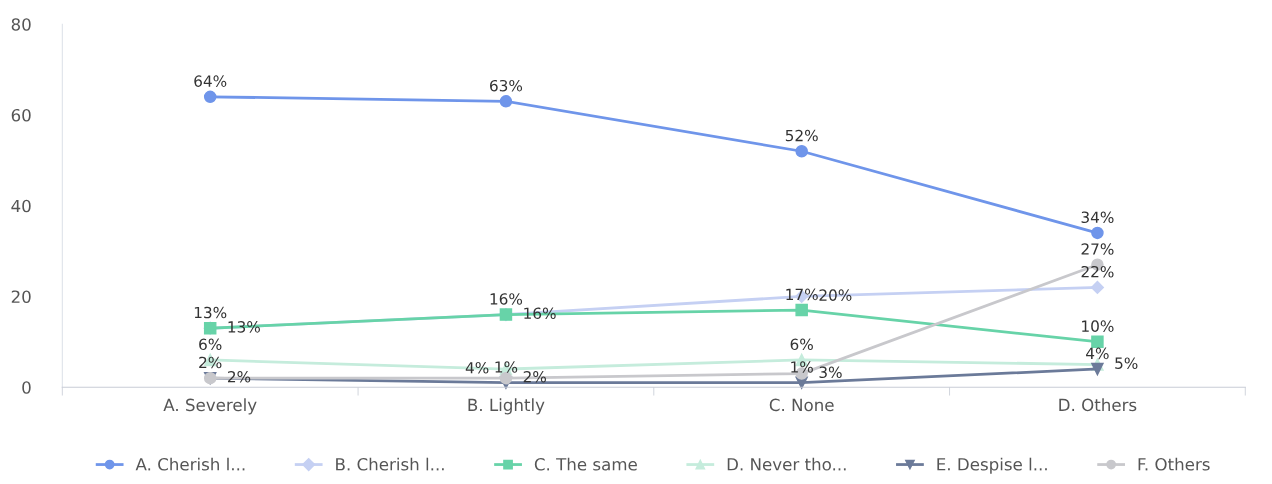 This screenshot has height=484, width=1272. What do you see at coordinates (802, 294) in the screenshot?
I see `data-label: 17%` at bounding box center [802, 294].